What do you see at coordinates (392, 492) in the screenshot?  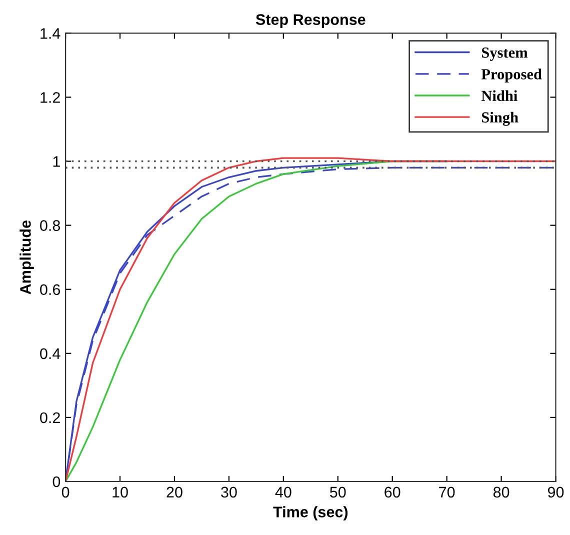 I see `x-tick-label: 60` at bounding box center [392, 492].